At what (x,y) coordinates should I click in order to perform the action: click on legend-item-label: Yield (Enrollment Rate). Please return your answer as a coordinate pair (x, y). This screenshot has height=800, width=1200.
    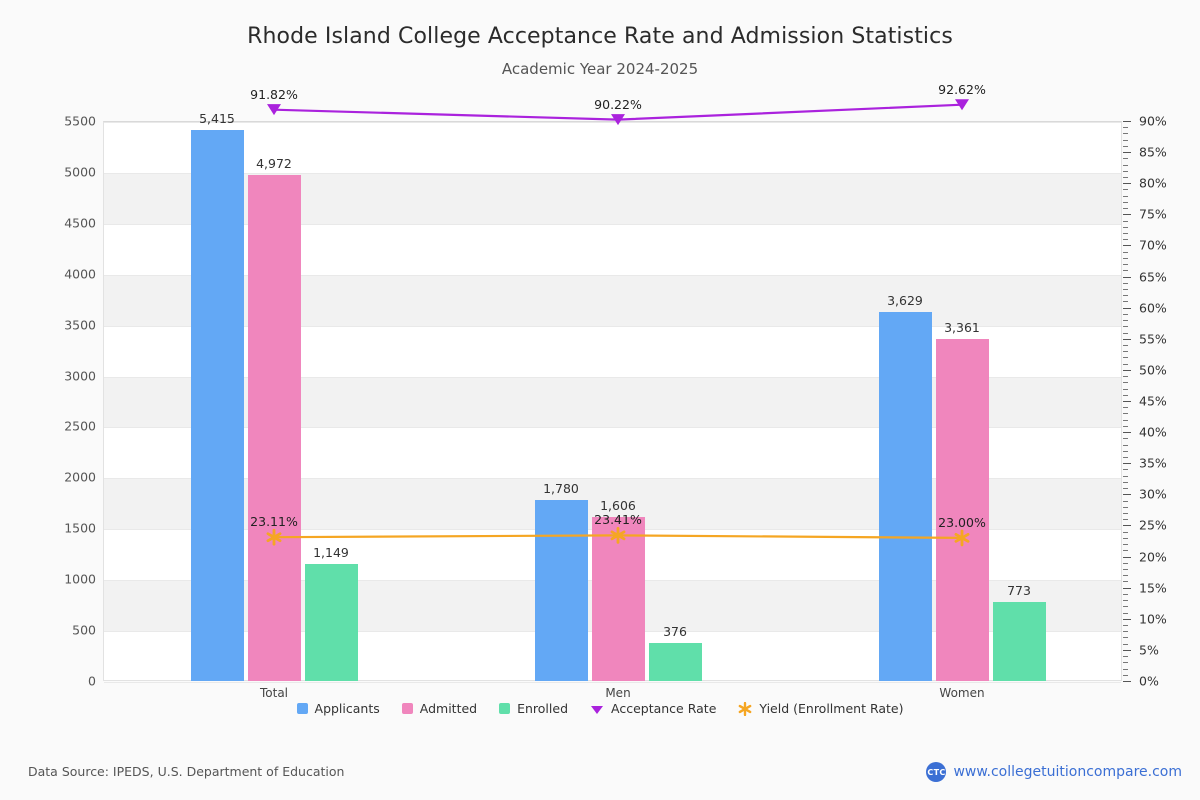
    Looking at the image, I should click on (831, 708).